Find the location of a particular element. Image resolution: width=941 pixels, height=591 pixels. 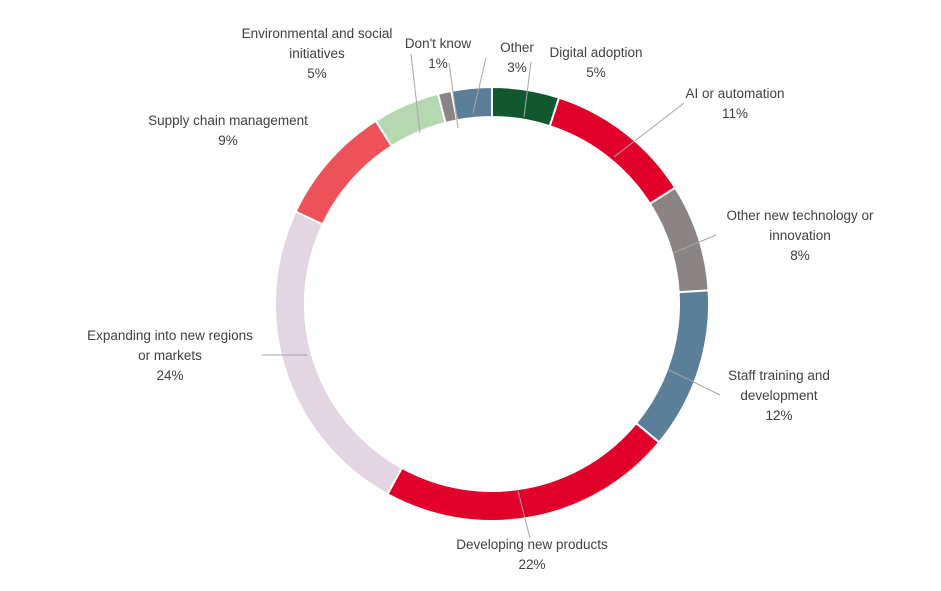

data-label-text: Other new technology or is located at coordinates (800, 215).